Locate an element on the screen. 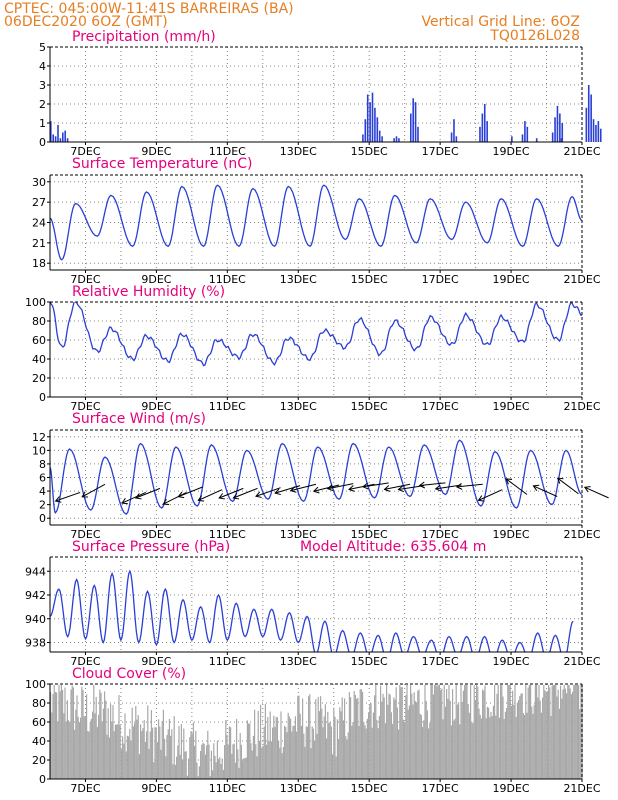  y-tick-label: 20 is located at coordinates (39, 760).